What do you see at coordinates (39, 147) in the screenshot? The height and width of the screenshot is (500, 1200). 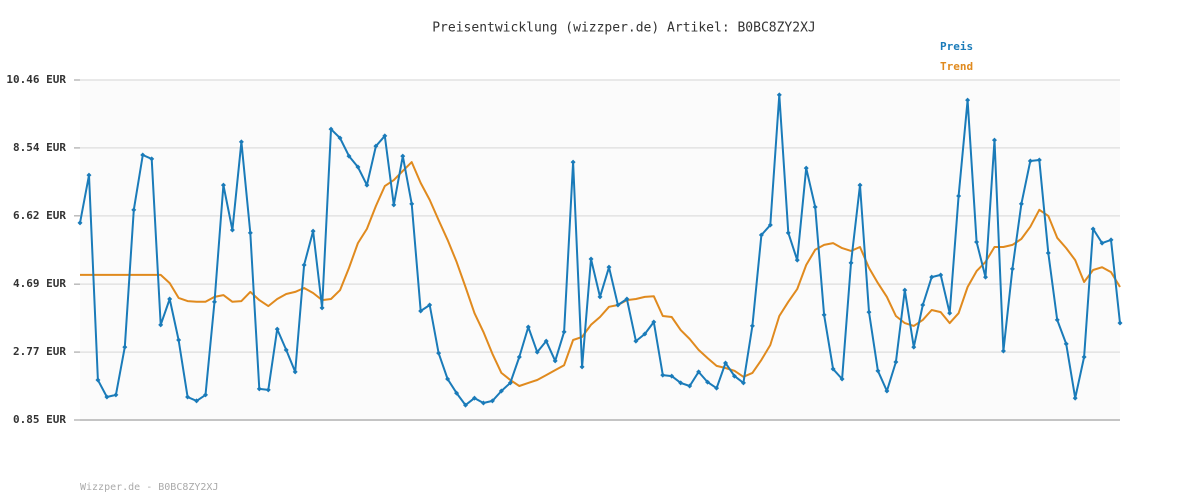 I see `y-tick-label: 8.54 EUR` at bounding box center [39, 147].